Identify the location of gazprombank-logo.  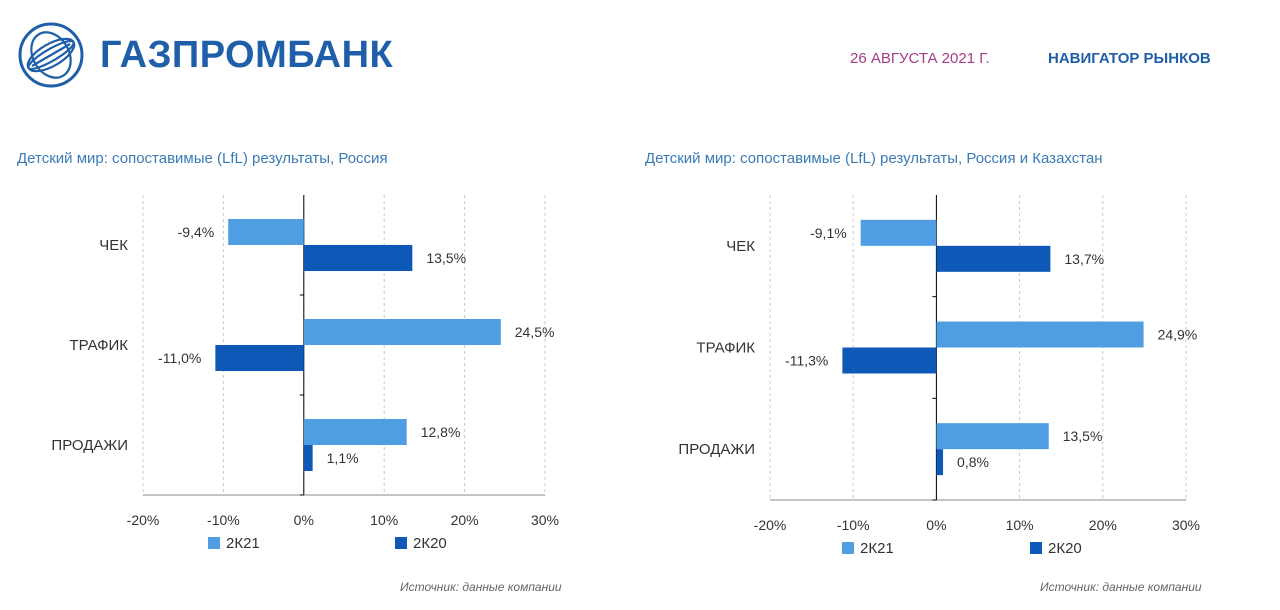
(51, 55).